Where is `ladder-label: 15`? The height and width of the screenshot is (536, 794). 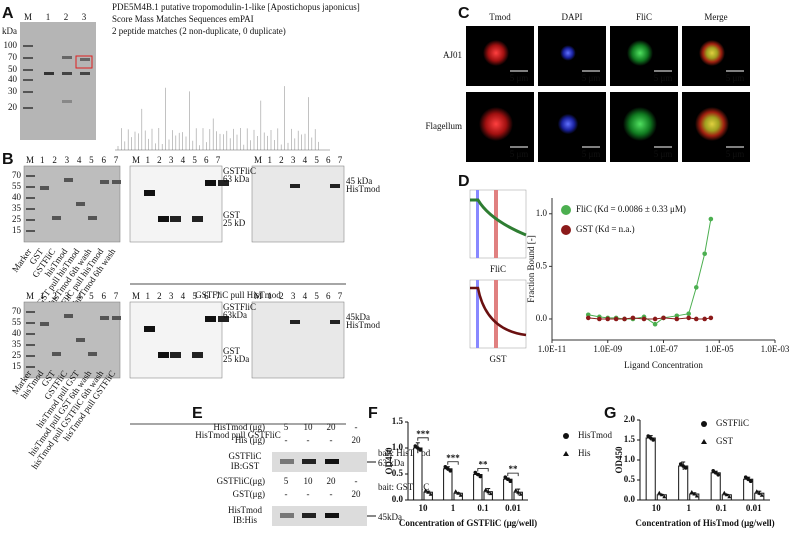 ladder-label: 15 is located at coordinates (17, 230).